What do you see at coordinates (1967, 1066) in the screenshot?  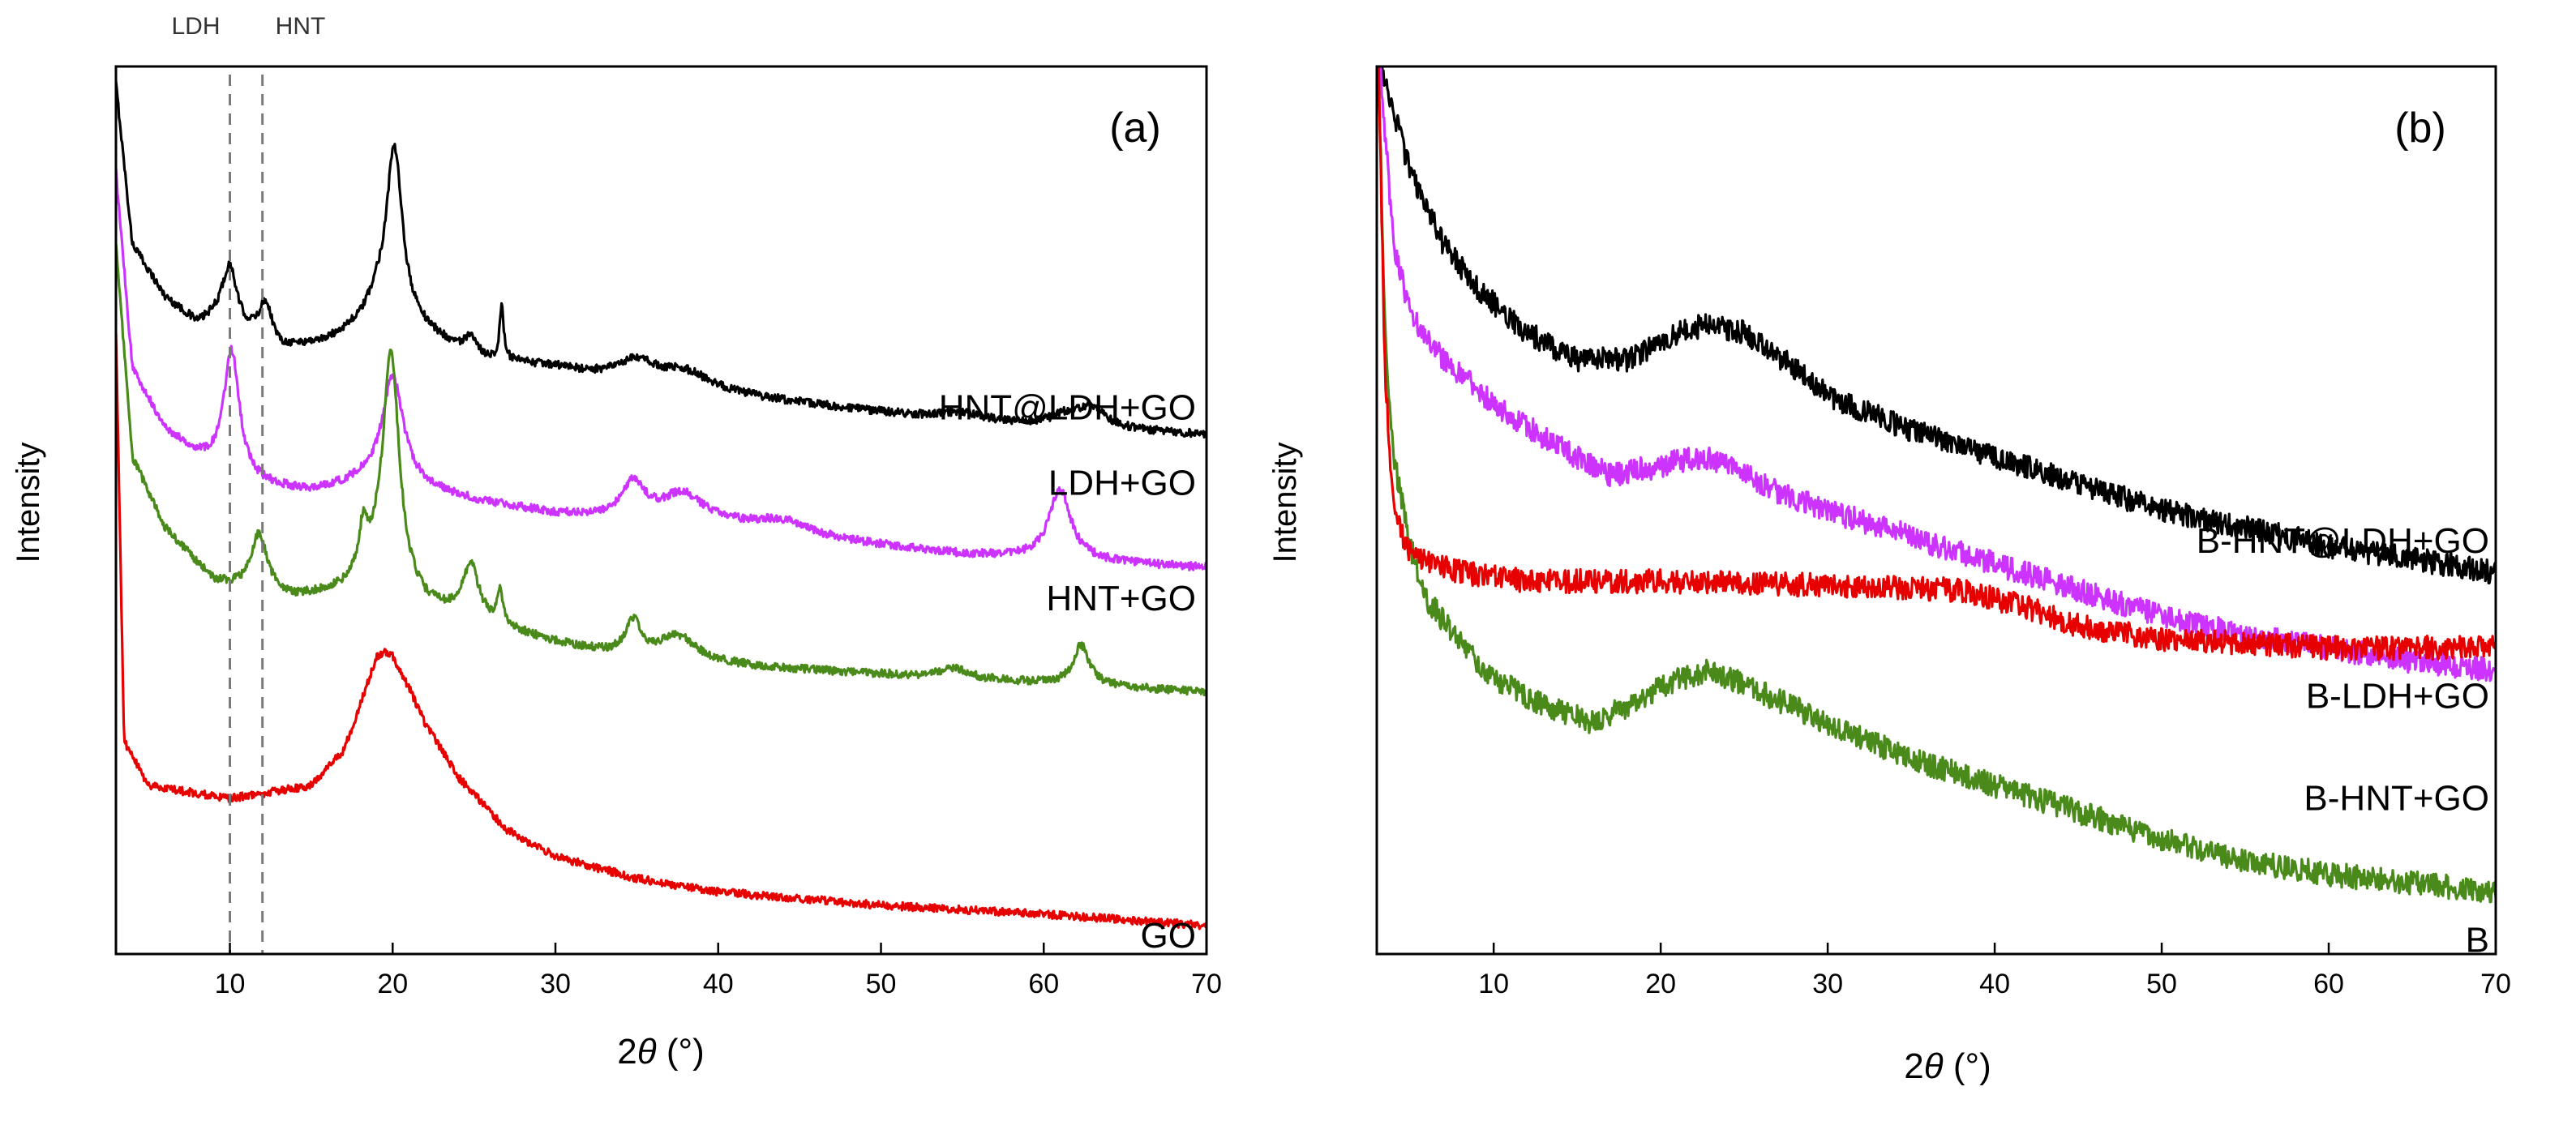 I see `panel-b-x-axis-label-unit: (°)` at bounding box center [1967, 1066].